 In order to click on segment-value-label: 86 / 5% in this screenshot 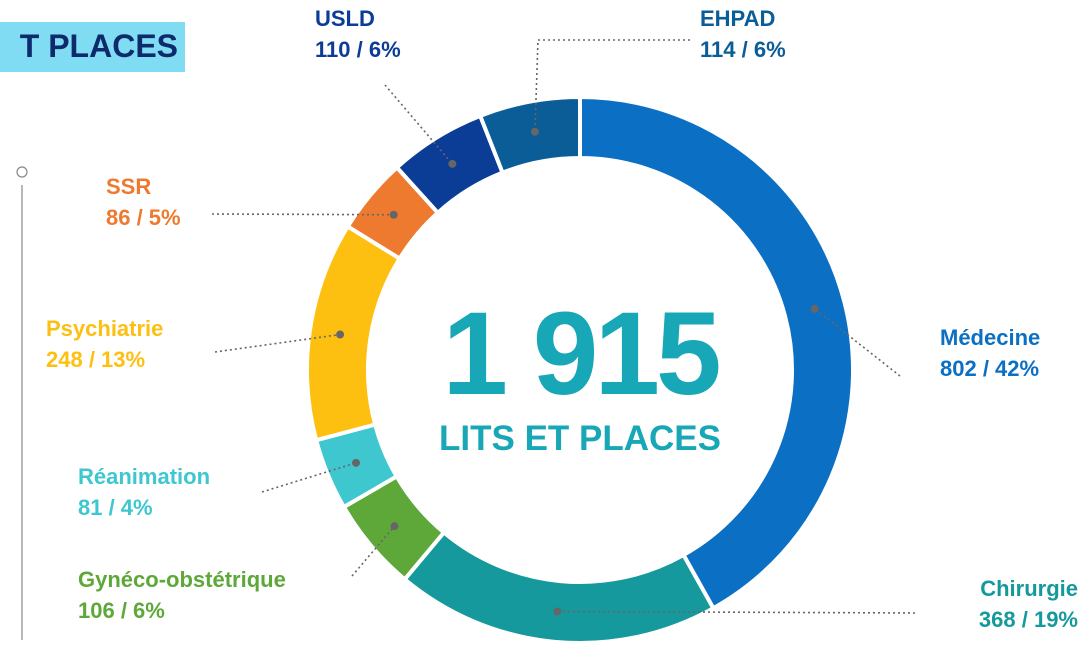, I will do `click(143, 217)`.